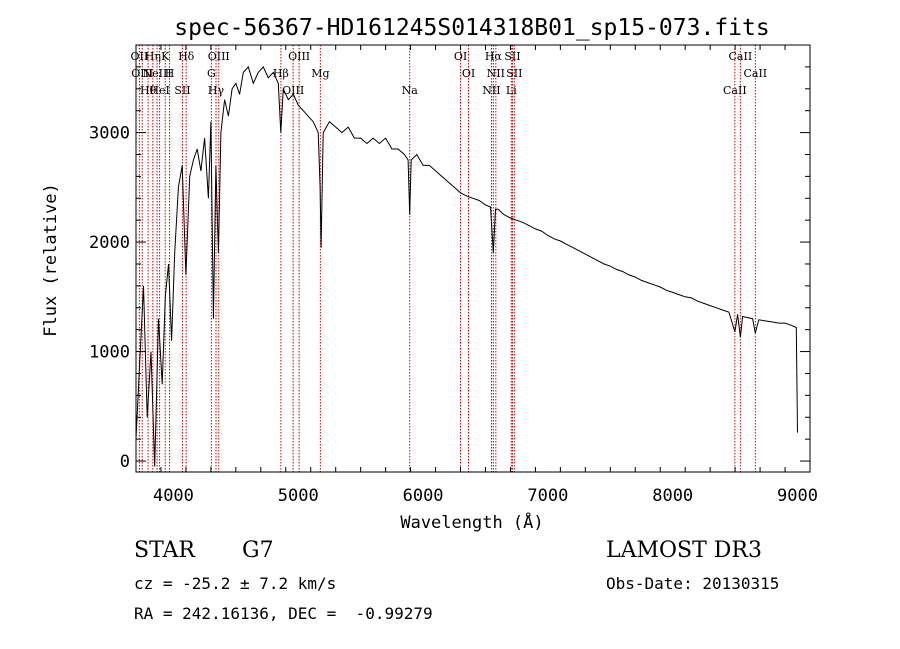  I want to click on y-tick-label: 0, so click(125, 462).